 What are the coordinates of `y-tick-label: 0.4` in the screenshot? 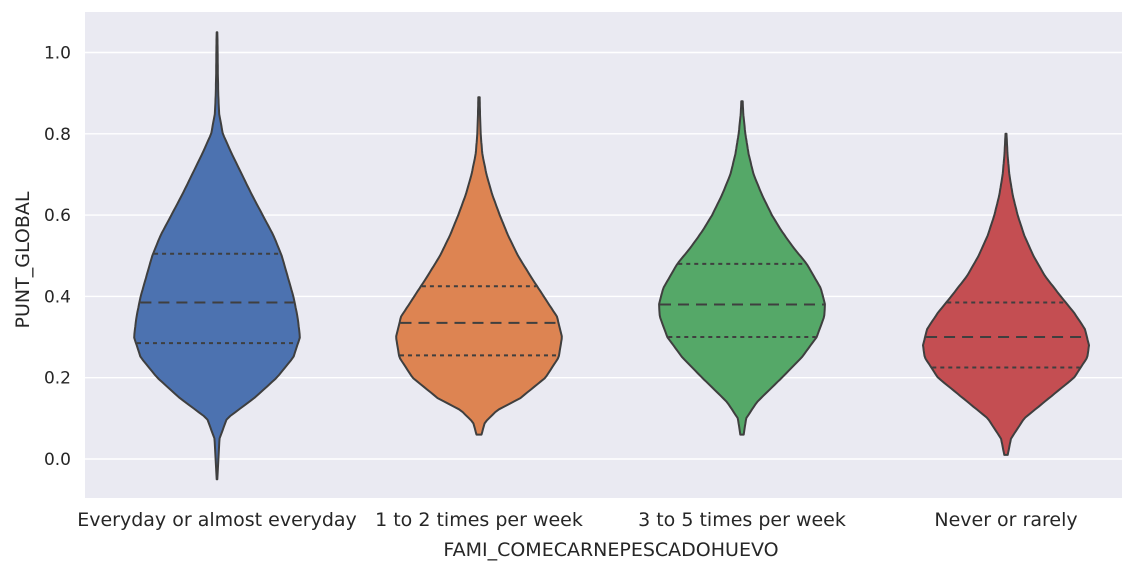 It's located at (57, 297).